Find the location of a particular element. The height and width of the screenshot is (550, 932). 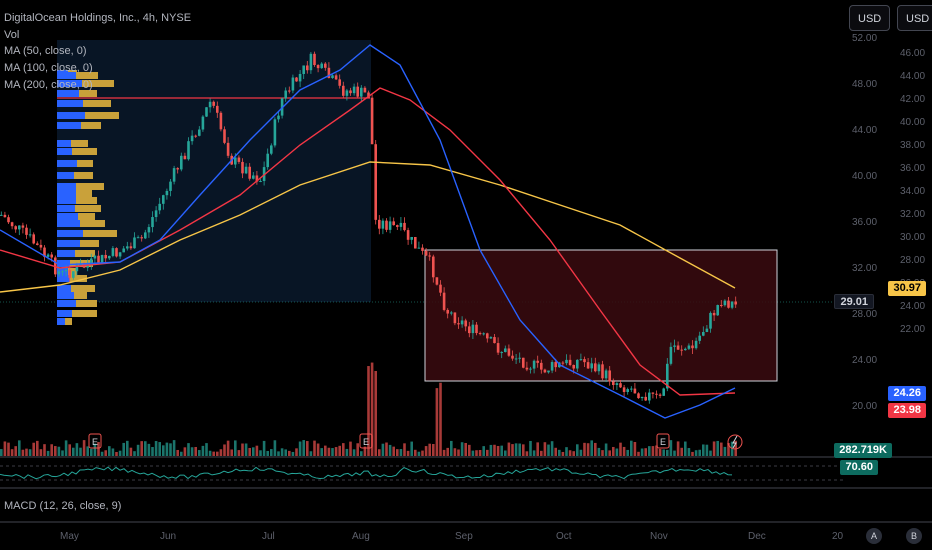

ma50-price-tag: 23.98 is located at coordinates (907, 410).